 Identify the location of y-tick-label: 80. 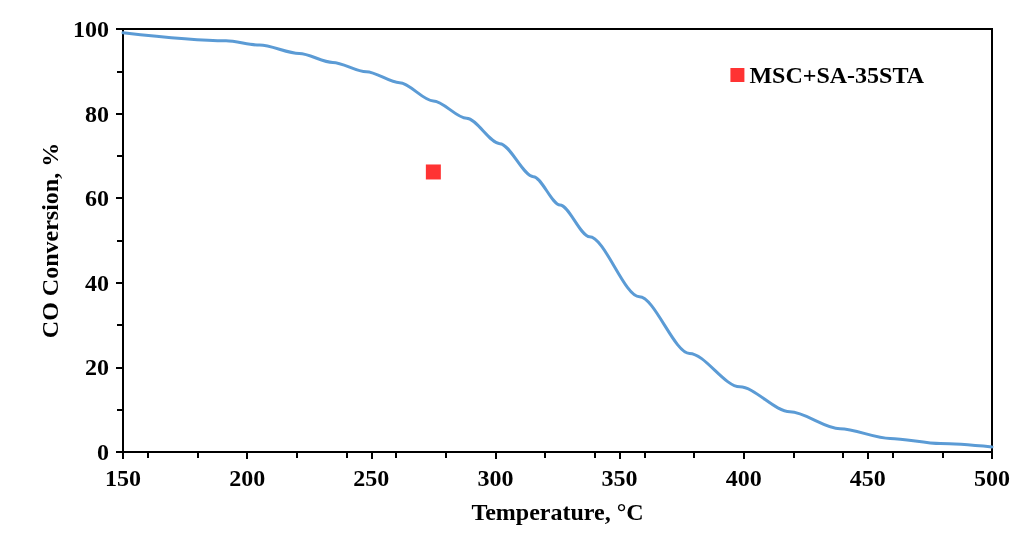
(97, 113).